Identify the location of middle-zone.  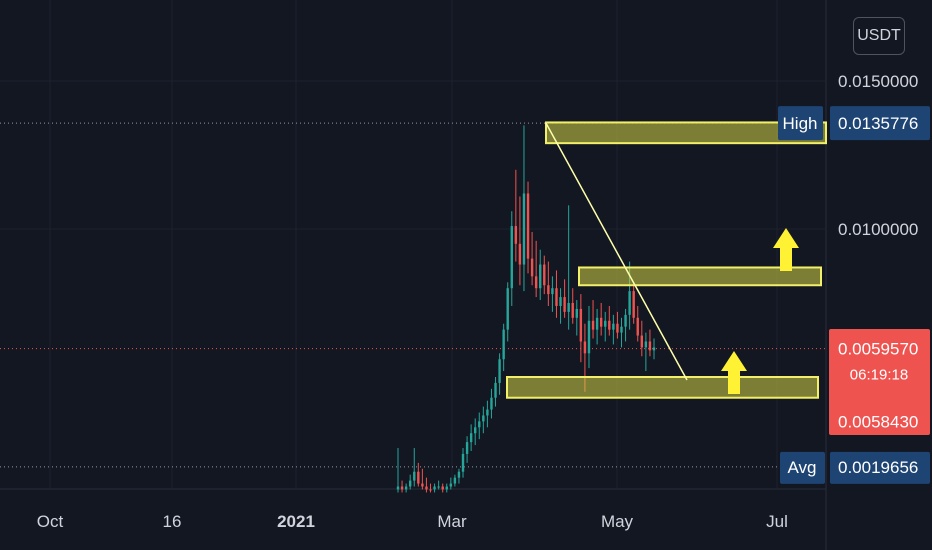
(700, 276).